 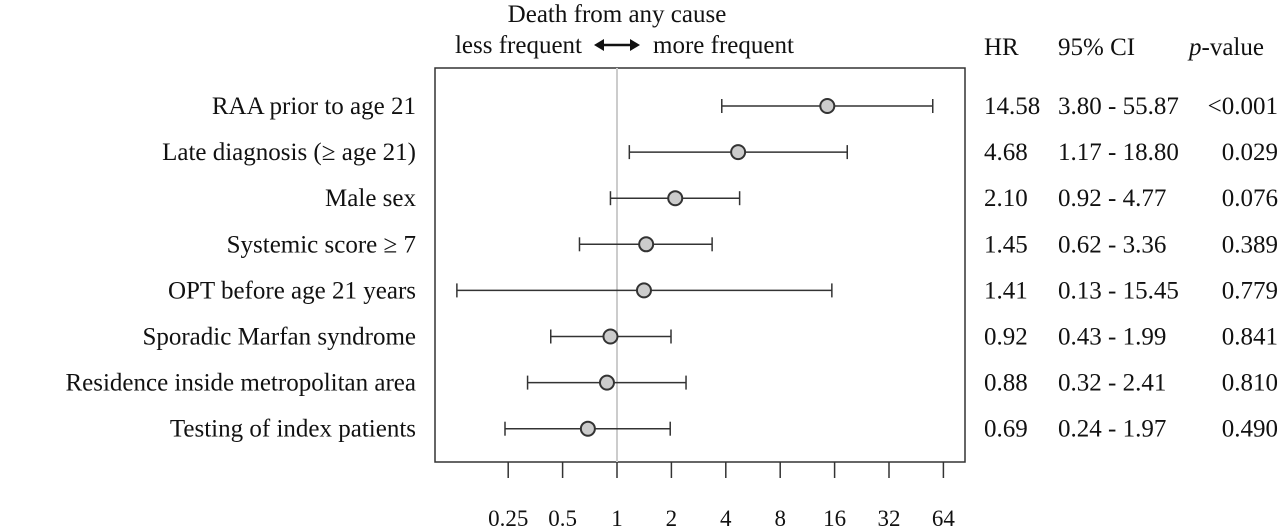 What do you see at coordinates (1096, 47) in the screenshot?
I see `column-header-ci: 95% CI` at bounding box center [1096, 47].